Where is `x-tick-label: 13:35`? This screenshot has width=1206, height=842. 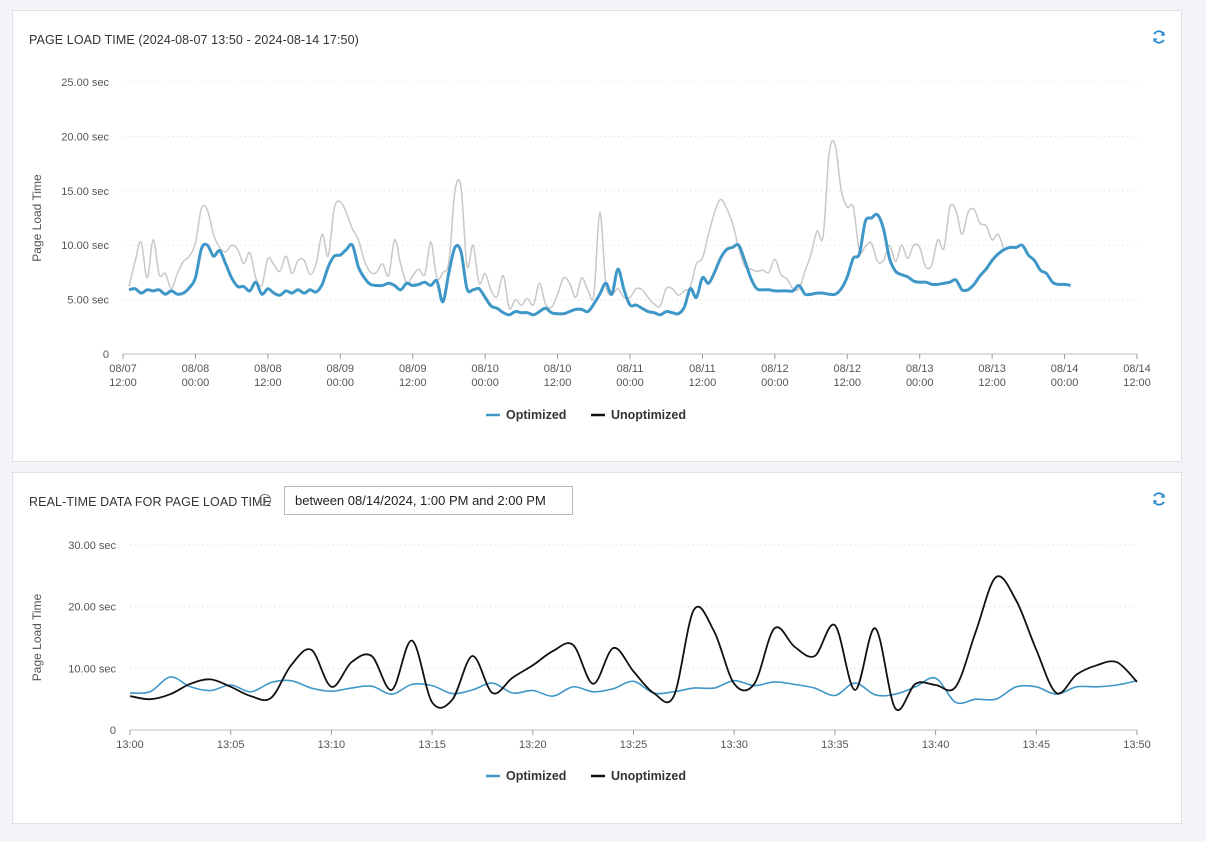 x-tick-label: 13:35 is located at coordinates (835, 745).